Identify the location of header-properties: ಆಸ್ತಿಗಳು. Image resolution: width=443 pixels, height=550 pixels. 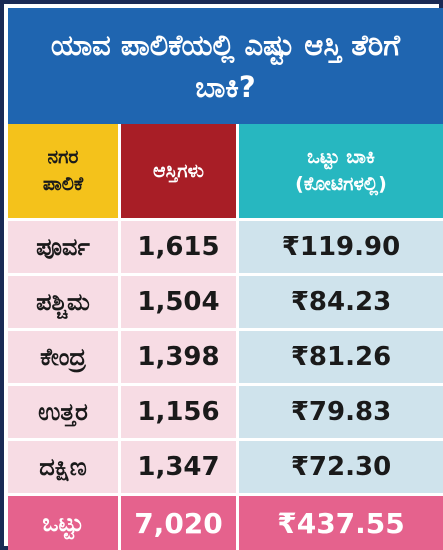
(180, 172).